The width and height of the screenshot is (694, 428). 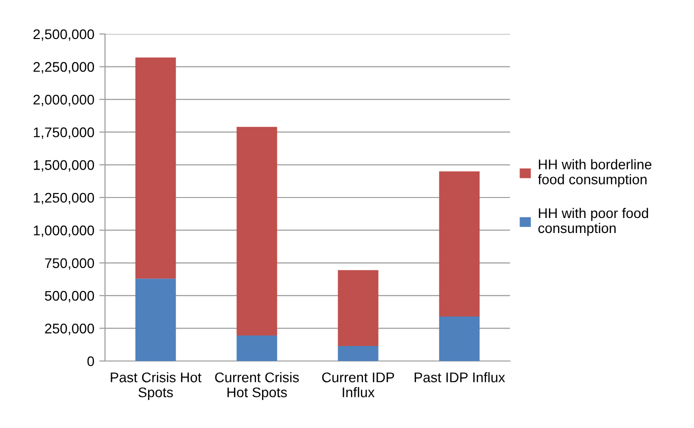 What do you see at coordinates (595, 173) in the screenshot?
I see `legend-label: HH with borderline food consumption` at bounding box center [595, 173].